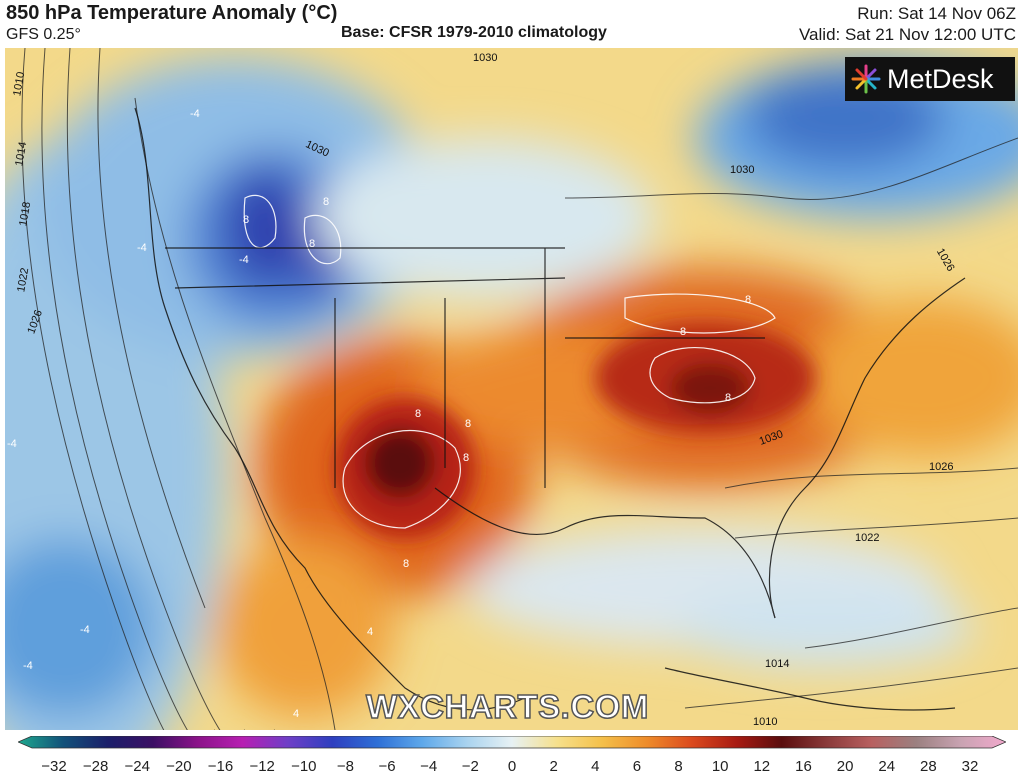 The image size is (1024, 781). I want to click on valid-time: Valid: Sat 21 Nov 12:00 UTC, so click(907, 34).